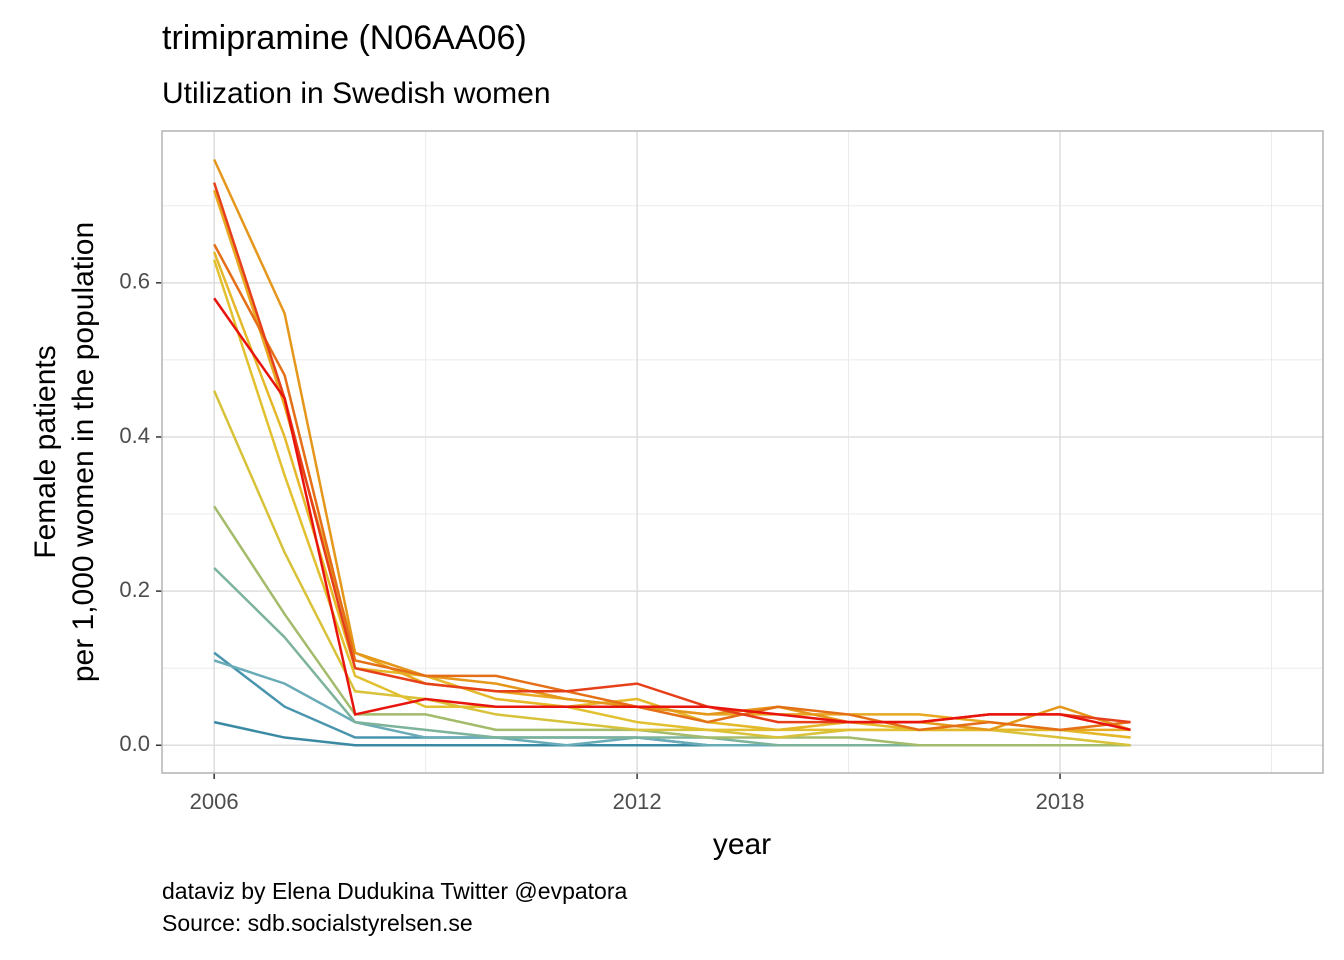  I want to click on x-tick-label: 2018, so click(1060, 801).